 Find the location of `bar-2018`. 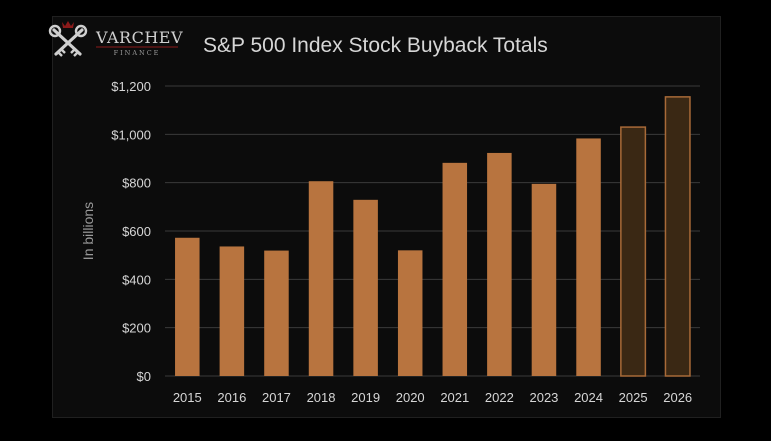

bar-2018 is located at coordinates (321, 278).